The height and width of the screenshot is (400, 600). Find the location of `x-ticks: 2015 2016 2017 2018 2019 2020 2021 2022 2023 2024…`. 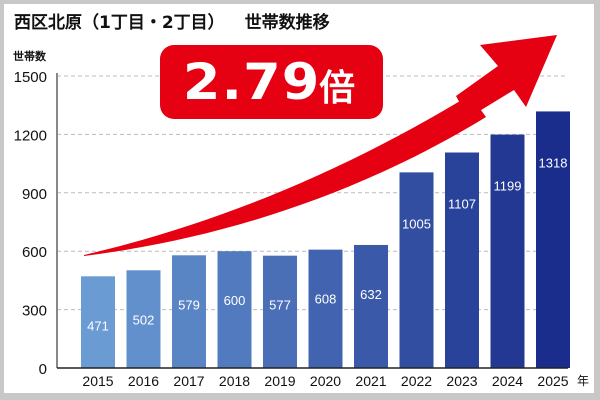

x-ticks: 2015 2016 2017 2018 2019 2020 2021 2022 2023 2024… is located at coordinates (335, 381).